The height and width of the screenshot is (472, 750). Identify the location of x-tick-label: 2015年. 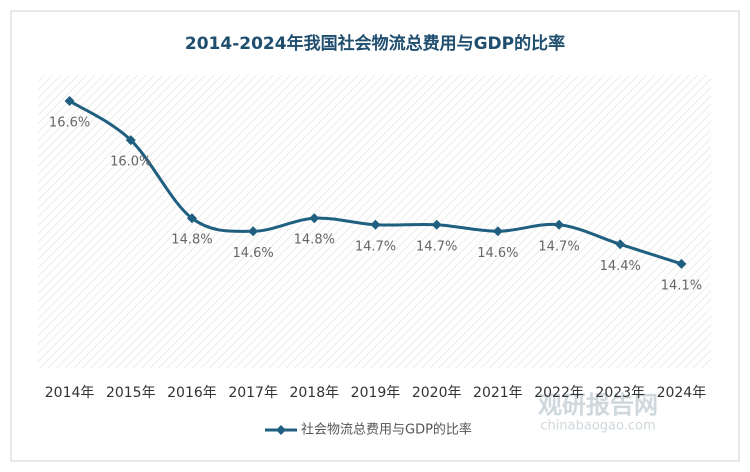
(131, 393).